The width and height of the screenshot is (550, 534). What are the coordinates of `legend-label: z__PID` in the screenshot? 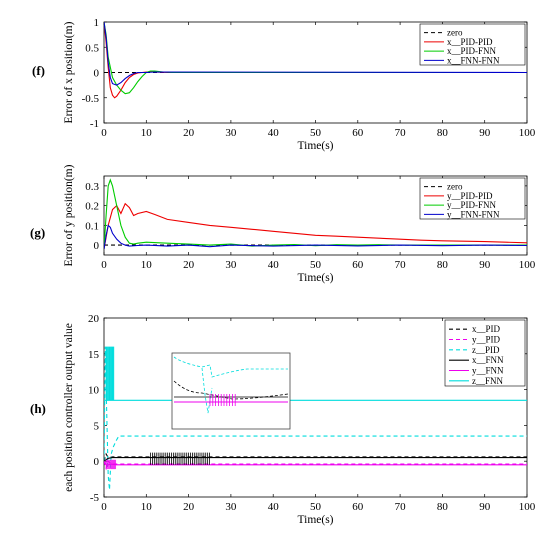 It's located at (486, 350).